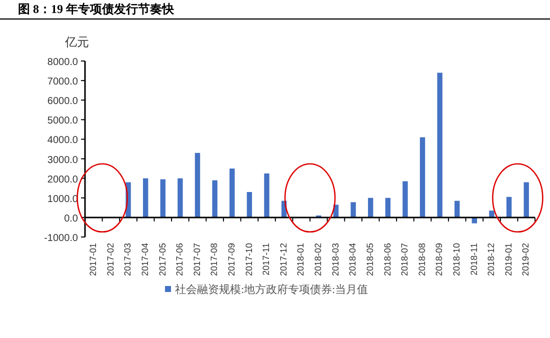 Image resolution: width=550 pixels, height=338 pixels. What do you see at coordinates (439, 259) in the screenshot?
I see `x-tick-label: 2018-09` at bounding box center [439, 259].